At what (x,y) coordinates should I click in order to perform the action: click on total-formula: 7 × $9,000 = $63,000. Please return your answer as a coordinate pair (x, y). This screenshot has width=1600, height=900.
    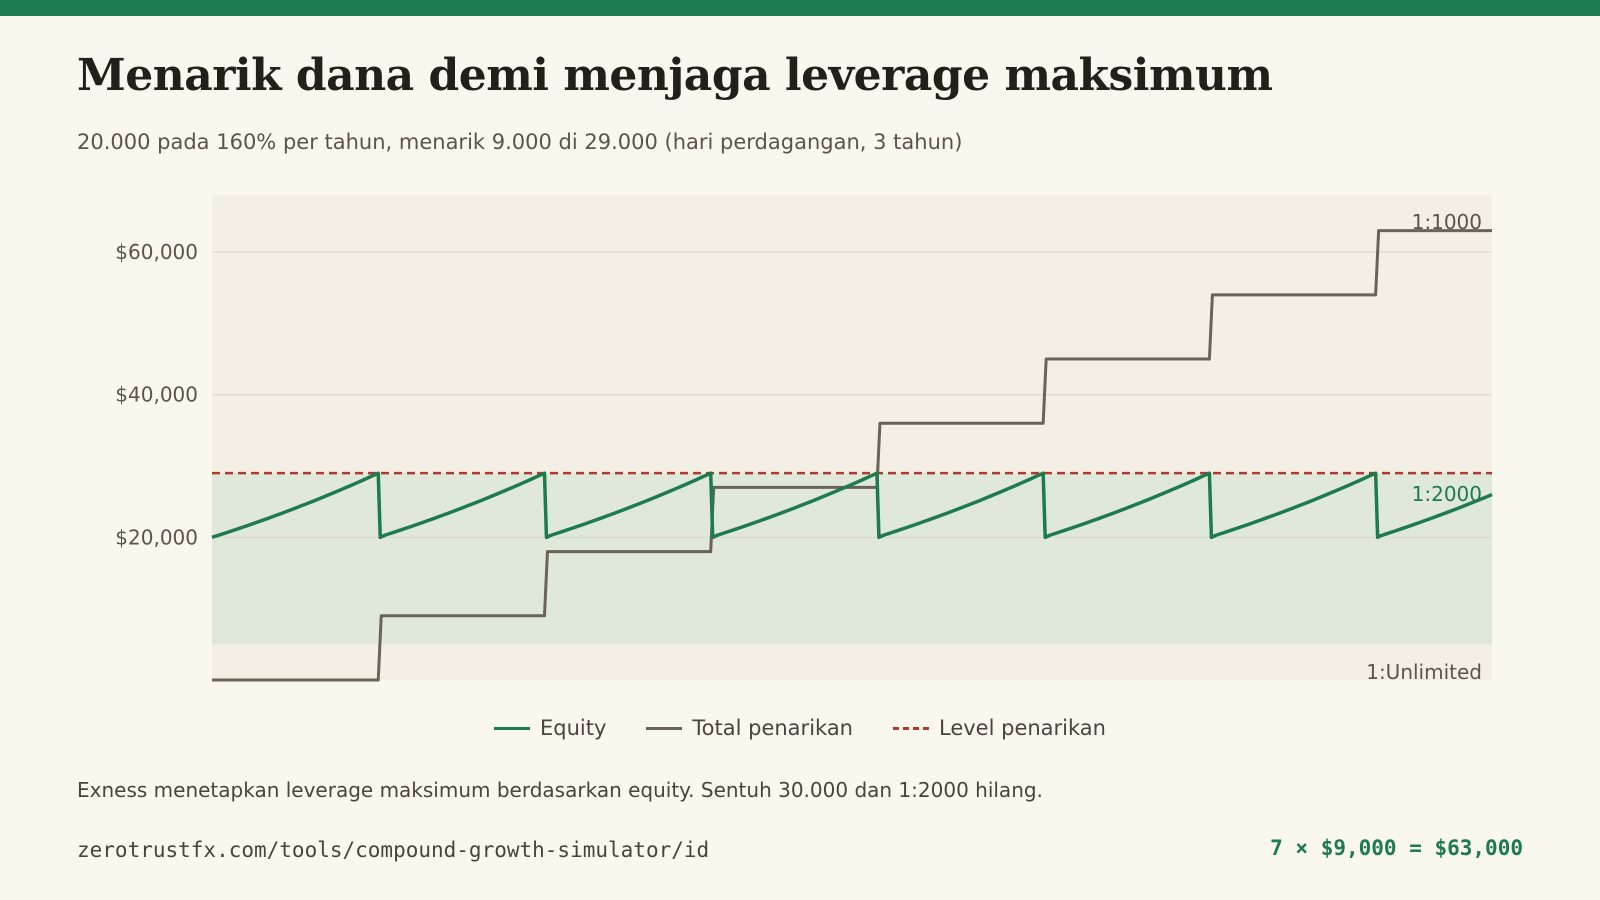
    Looking at the image, I should click on (1396, 848).